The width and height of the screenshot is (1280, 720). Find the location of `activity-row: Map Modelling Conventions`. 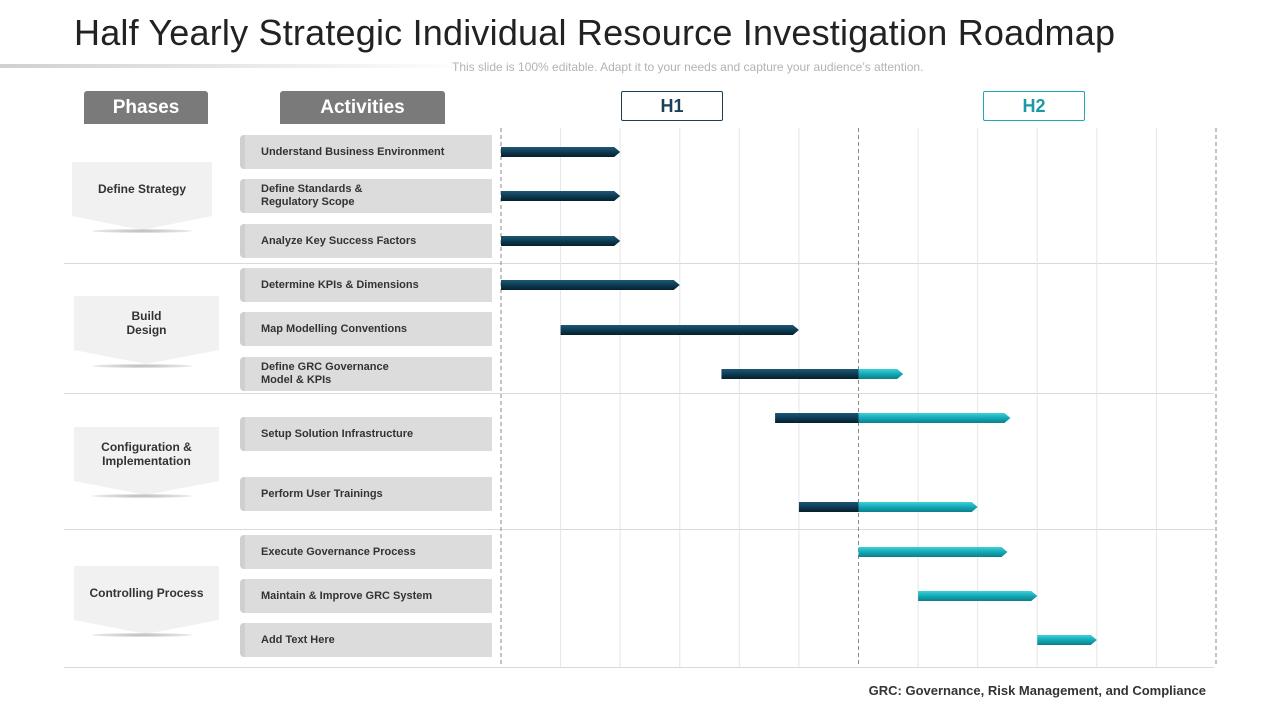

activity-row: Map Modelling Conventions is located at coordinates (366, 329).